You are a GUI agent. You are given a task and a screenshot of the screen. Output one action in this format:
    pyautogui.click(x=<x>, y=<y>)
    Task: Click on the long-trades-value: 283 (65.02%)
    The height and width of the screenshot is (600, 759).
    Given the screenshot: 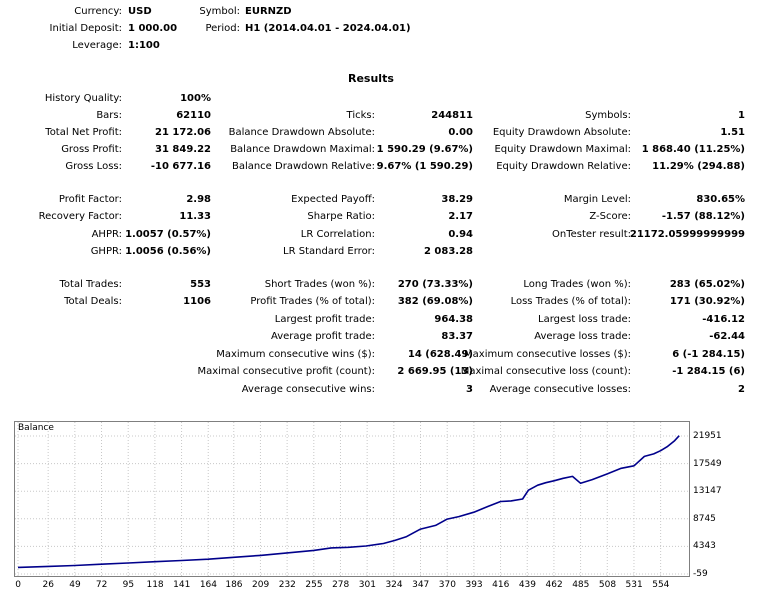 What is the action you would take?
    pyautogui.click(x=707, y=284)
    